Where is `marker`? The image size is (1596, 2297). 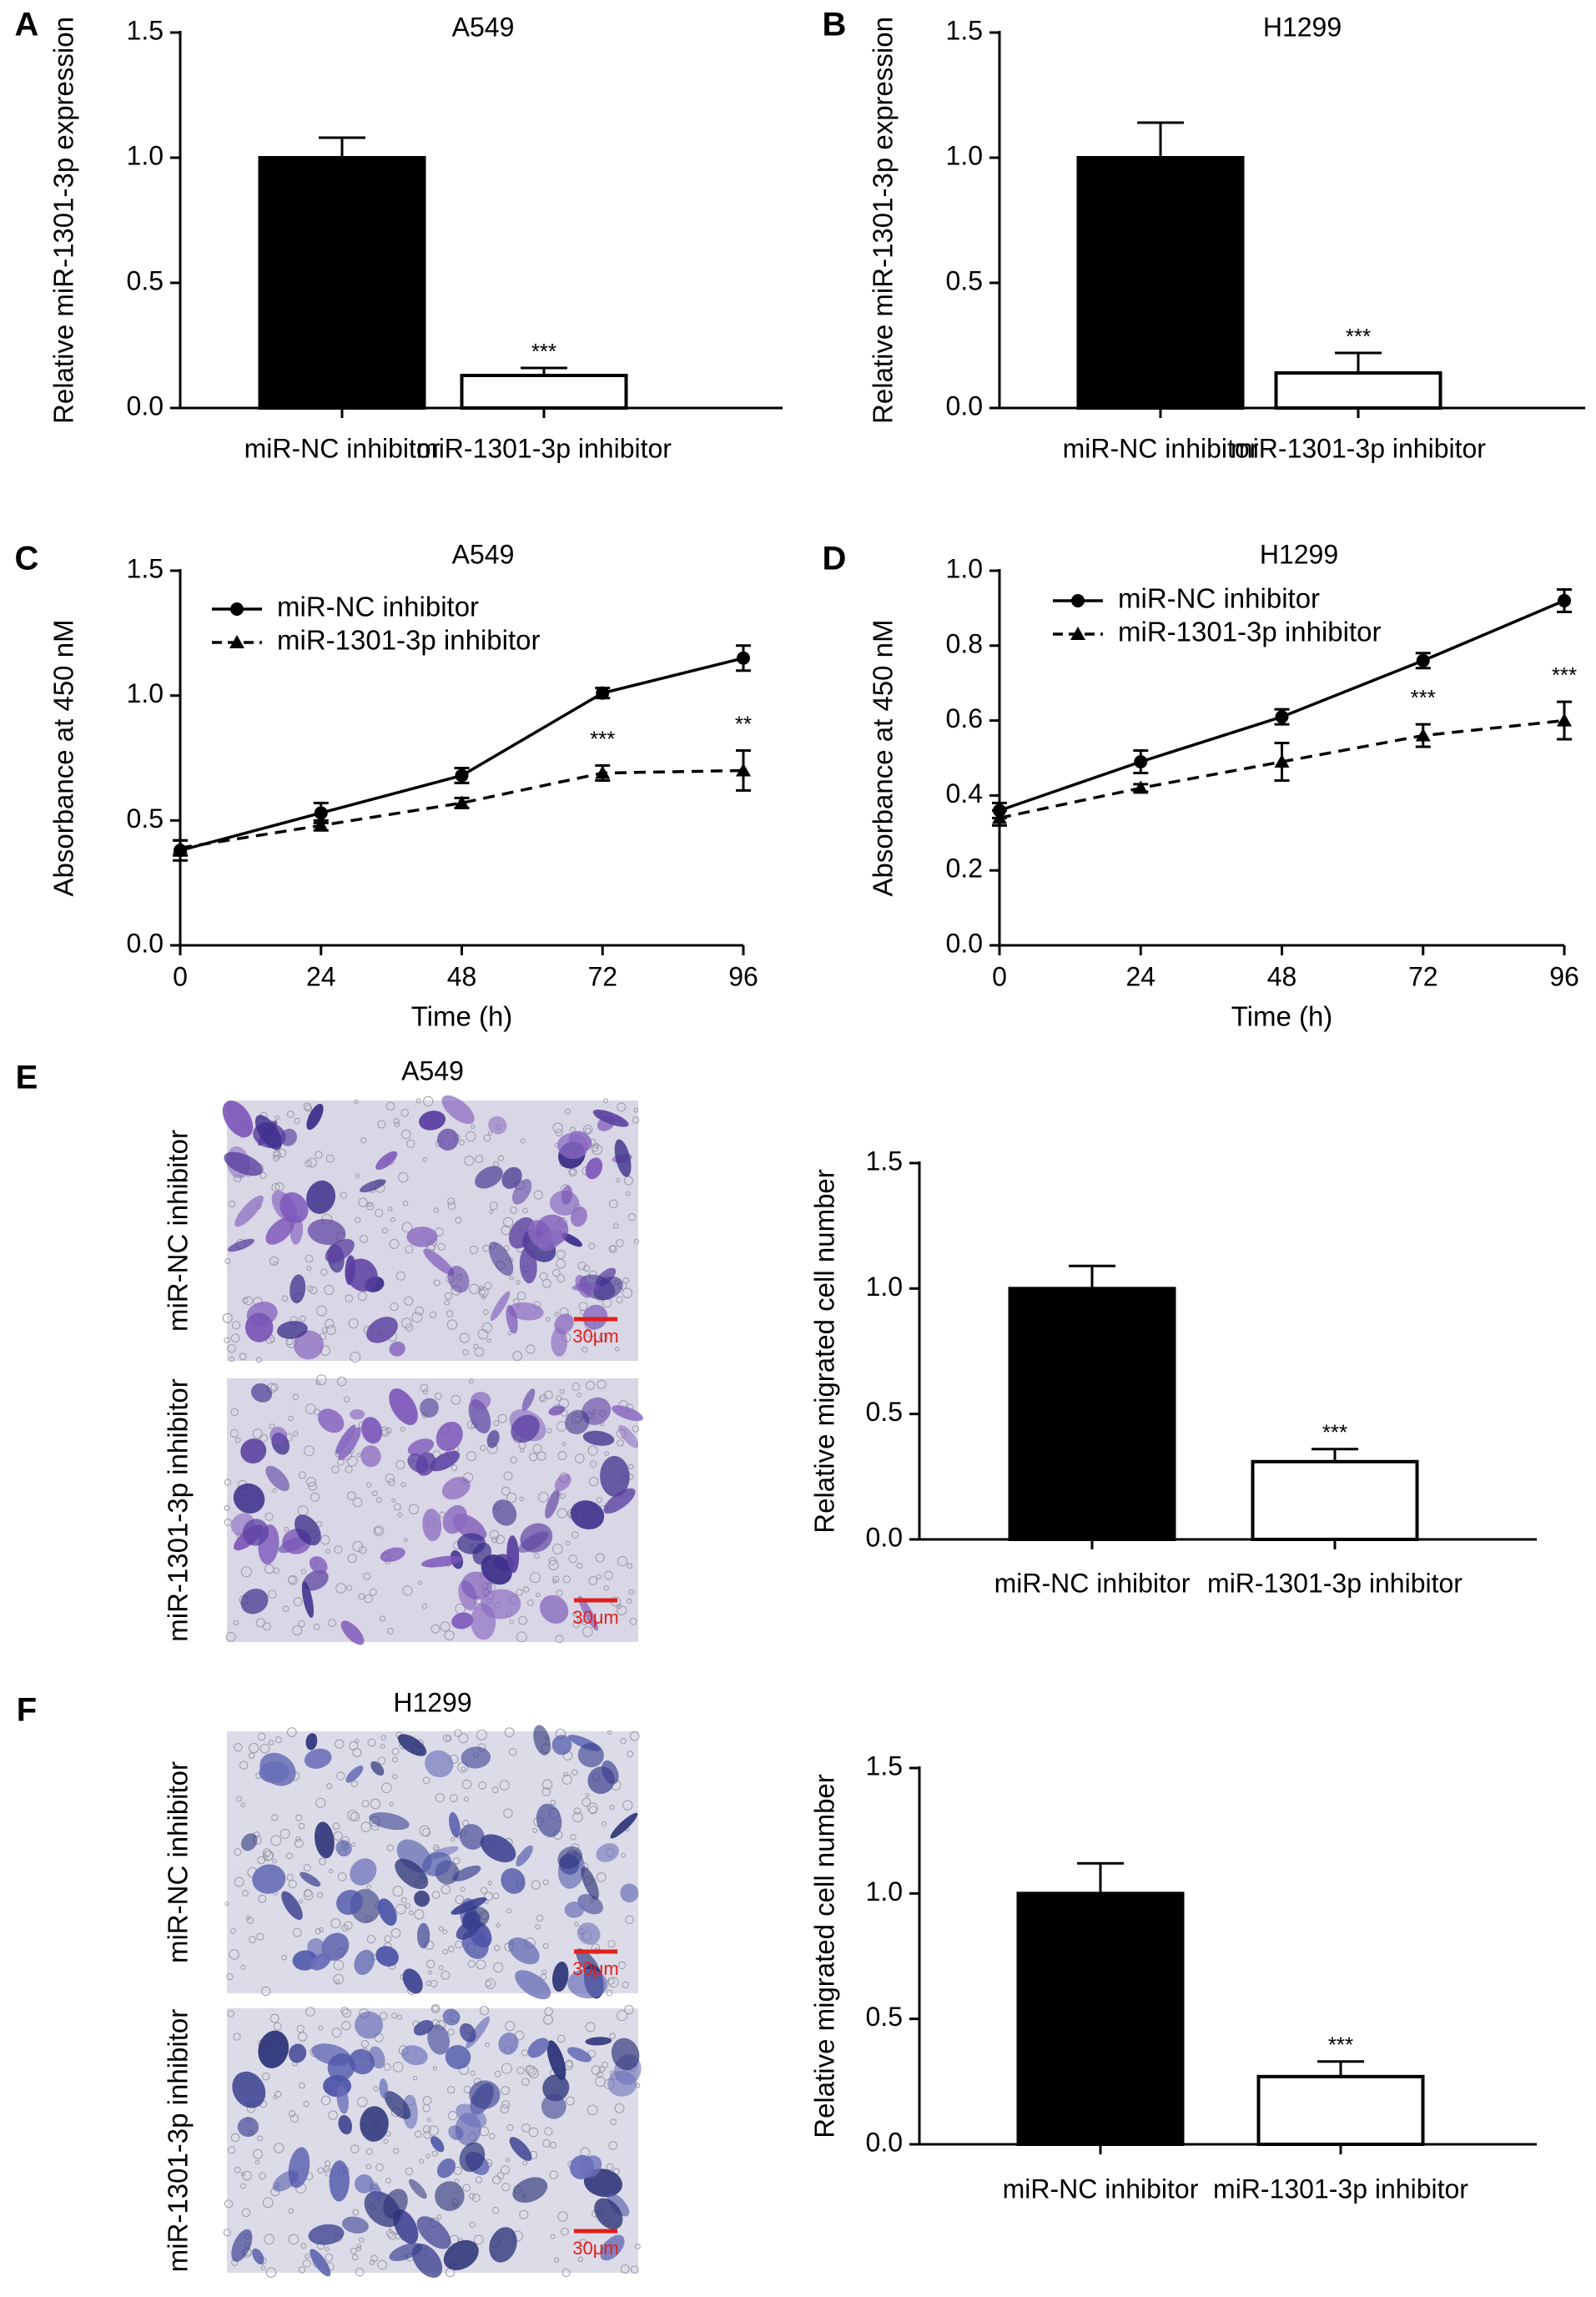
marker is located at coordinates (1141, 761).